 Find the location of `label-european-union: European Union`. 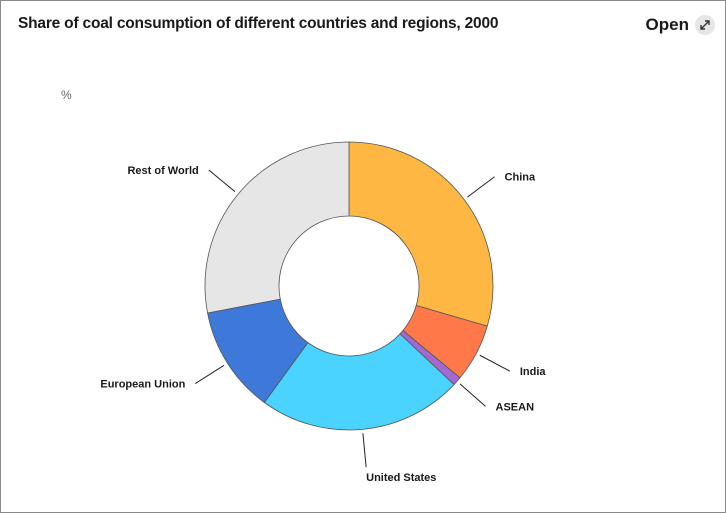

label-european-union: European Union is located at coordinates (142, 385).